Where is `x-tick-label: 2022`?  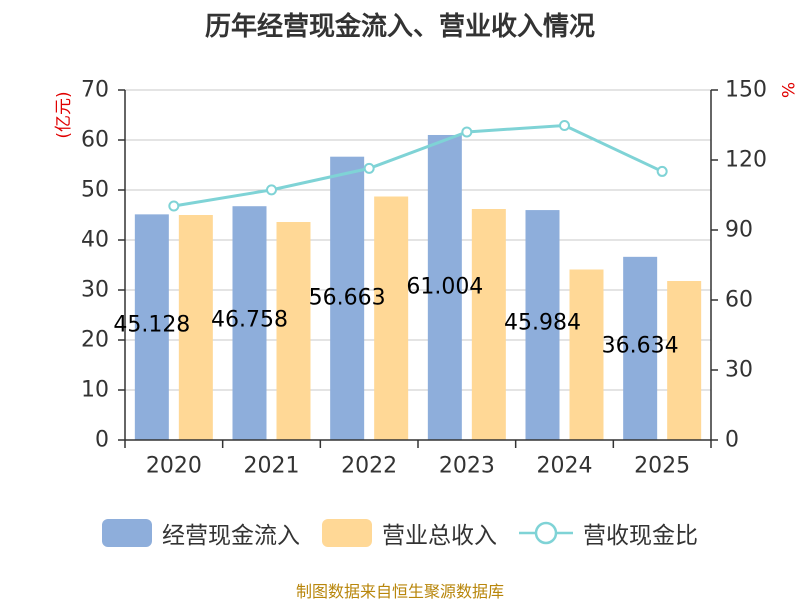 x-tick-label: 2022 is located at coordinates (369, 466).